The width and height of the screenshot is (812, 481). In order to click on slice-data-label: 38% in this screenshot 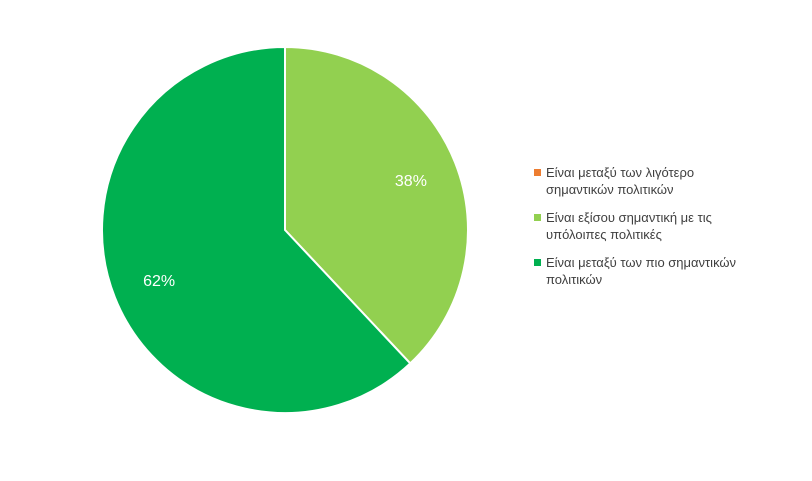, I will do `click(411, 181)`.